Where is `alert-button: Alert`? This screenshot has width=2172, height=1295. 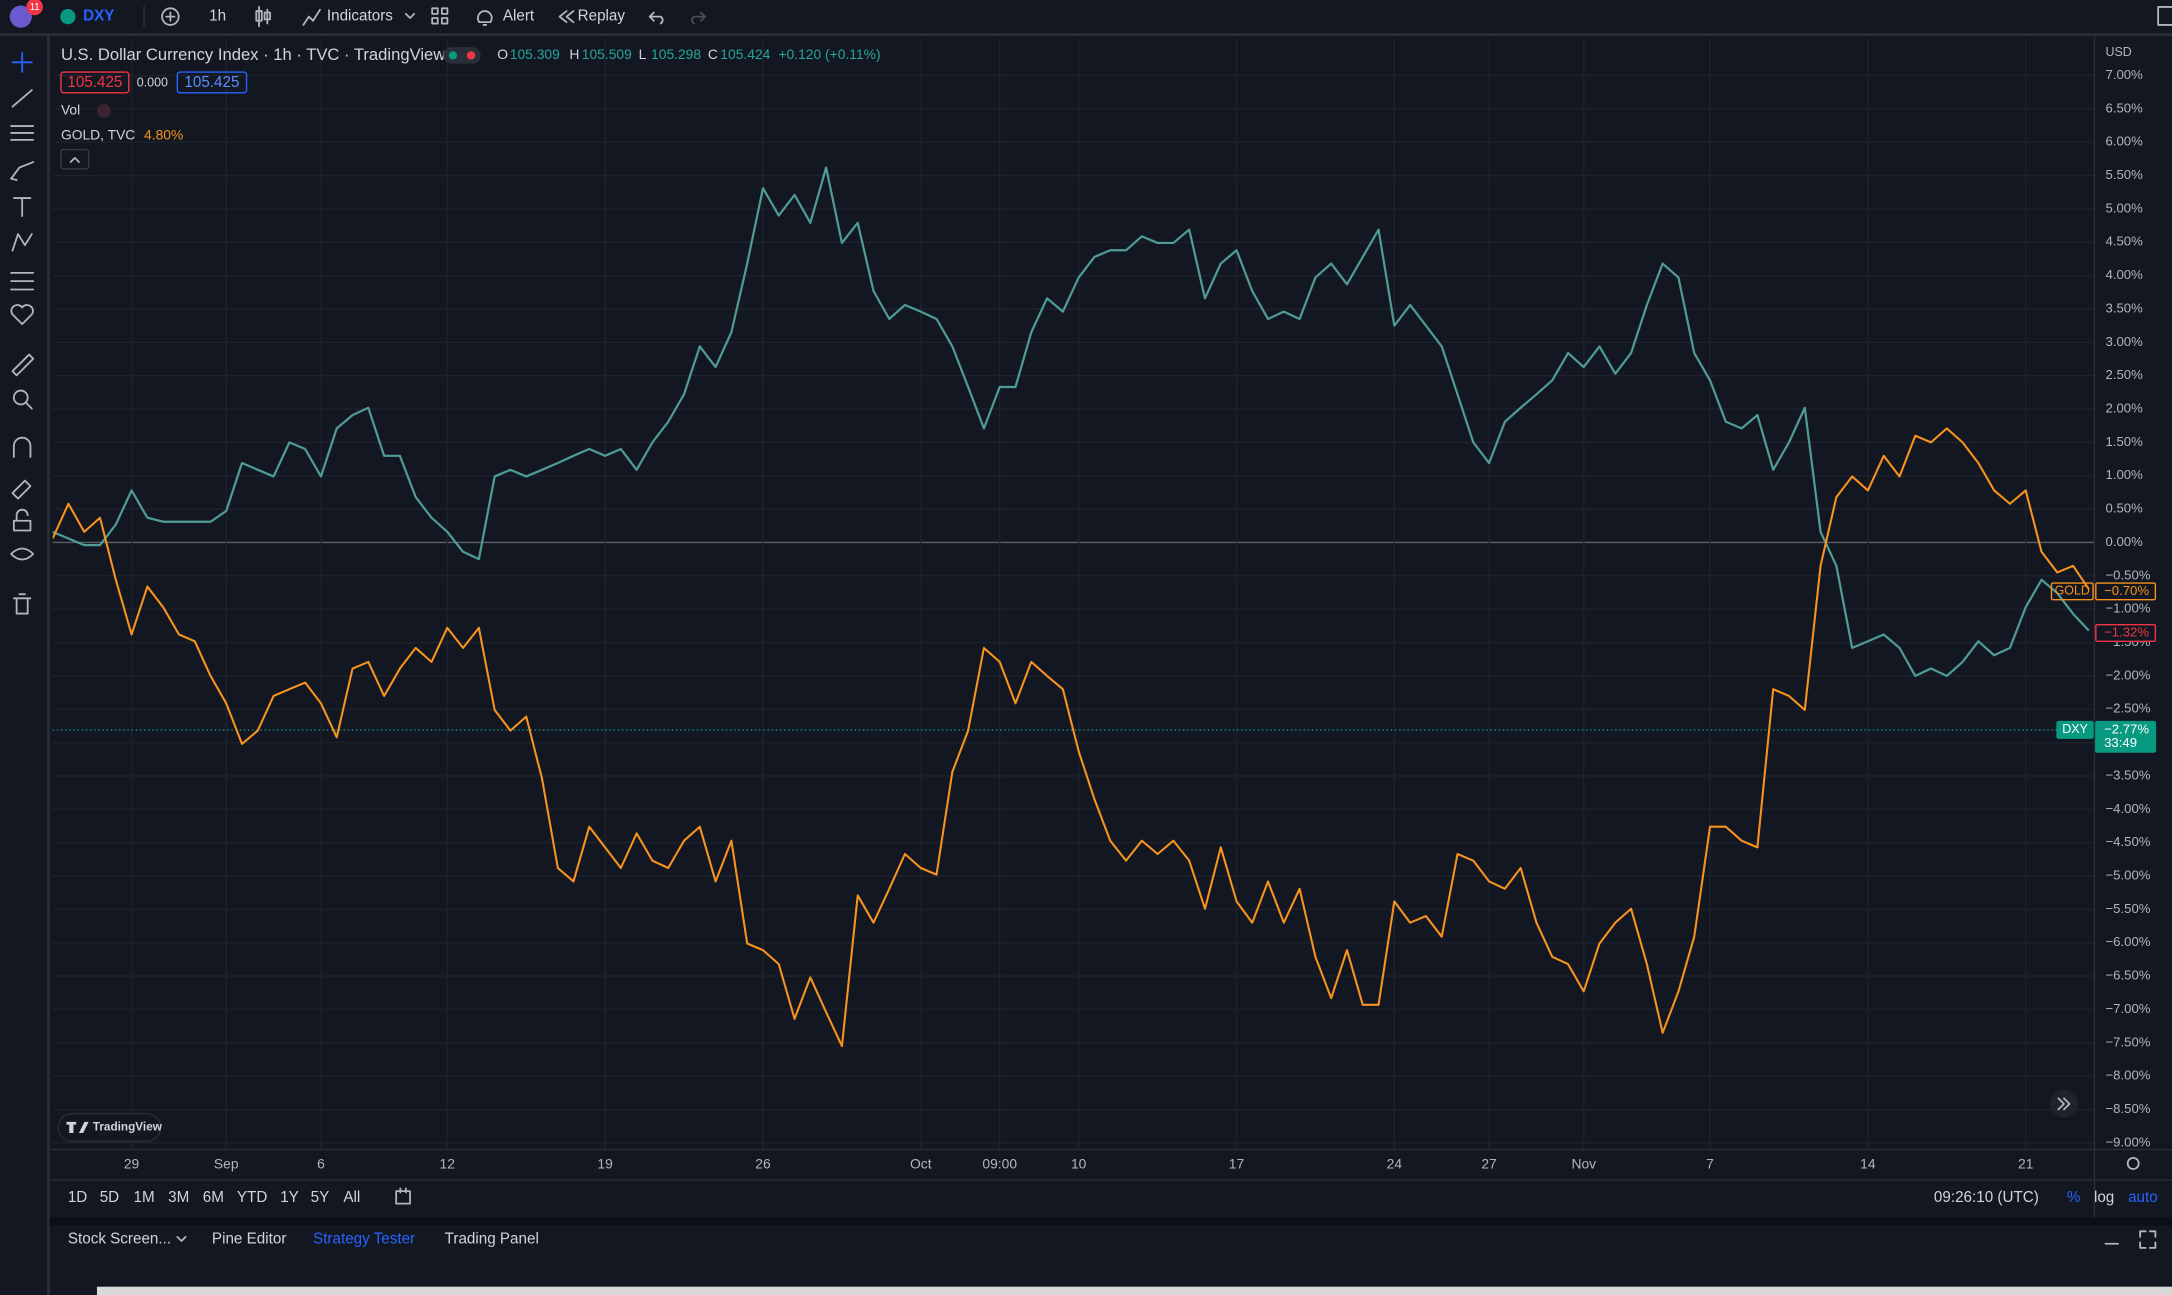 alert-button: Alert is located at coordinates (519, 16).